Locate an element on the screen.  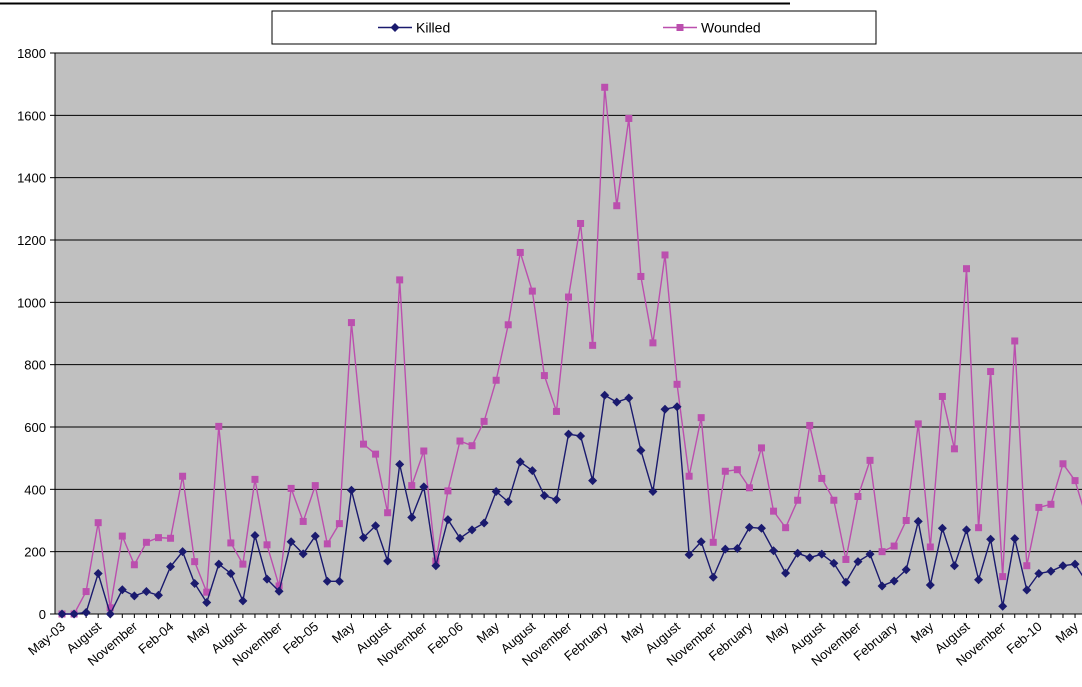
legend-label: Killed is located at coordinates (433, 28).